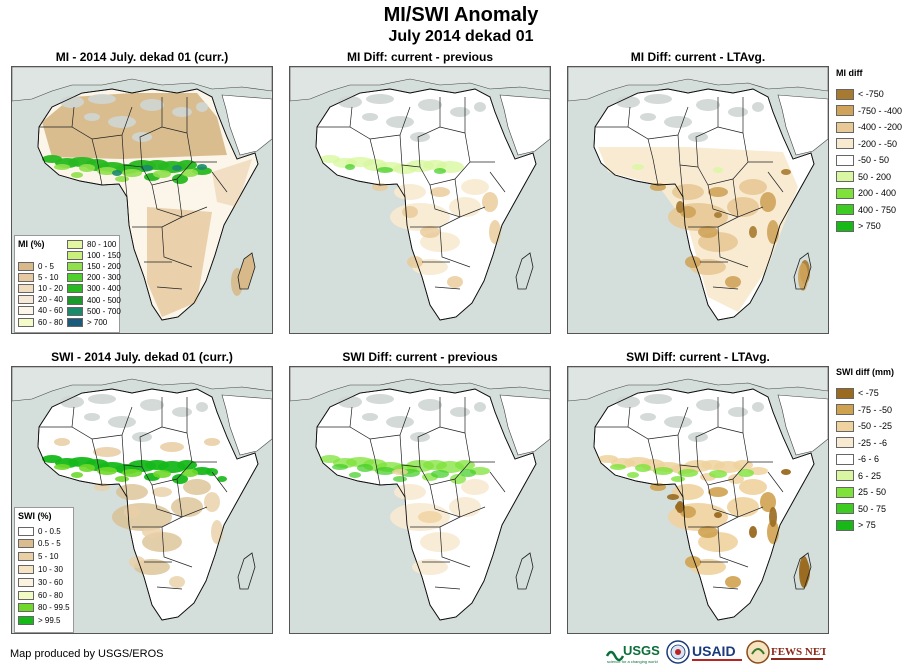  Describe the element at coordinates (786, 652) in the screenshot. I see `fewsnet-logo: FEWS NET` at that location.